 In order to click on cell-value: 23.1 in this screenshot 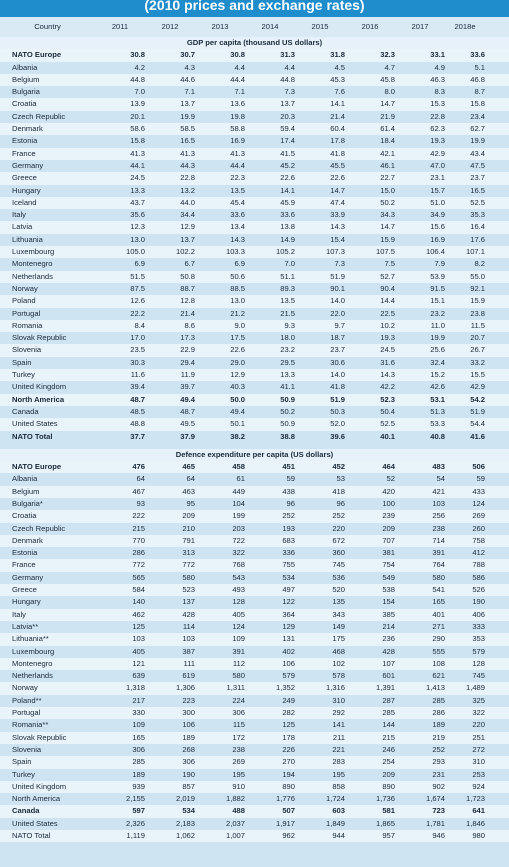, I will do `click(437, 178)`.